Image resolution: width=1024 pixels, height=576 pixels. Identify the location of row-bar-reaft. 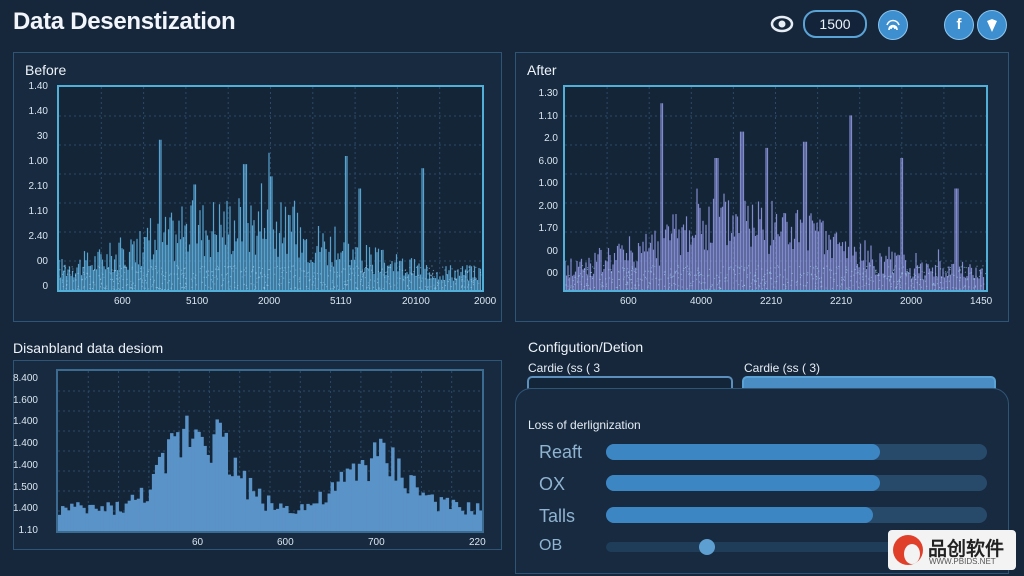
(796, 452).